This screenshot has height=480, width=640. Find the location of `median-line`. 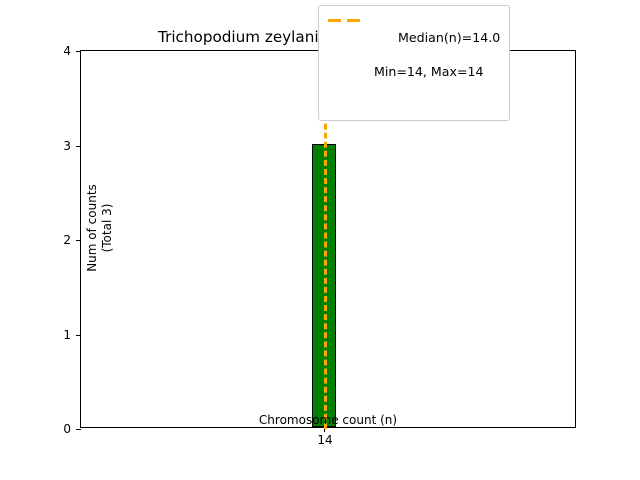

median-line is located at coordinates (325, 240).